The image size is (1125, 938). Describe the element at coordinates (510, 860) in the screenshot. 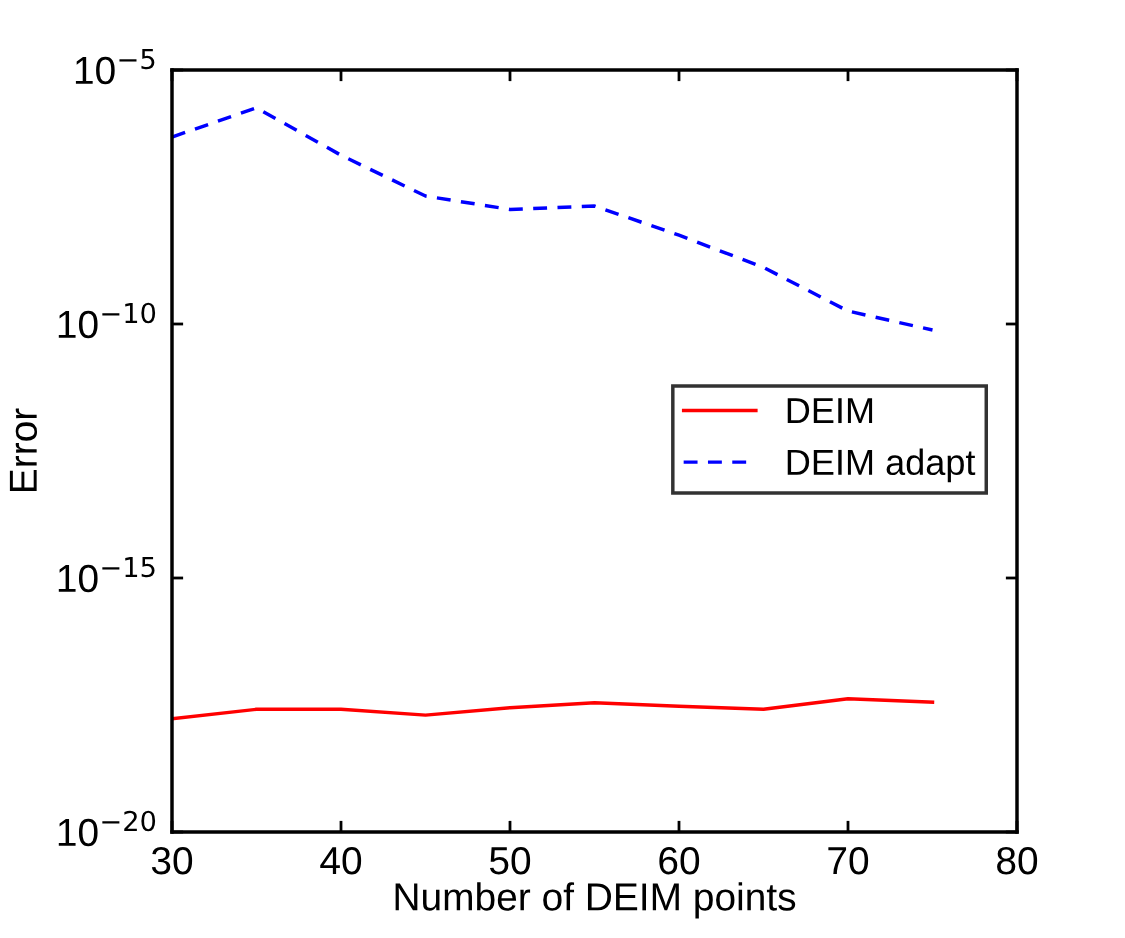

I see `x-tick-label: 50` at that location.